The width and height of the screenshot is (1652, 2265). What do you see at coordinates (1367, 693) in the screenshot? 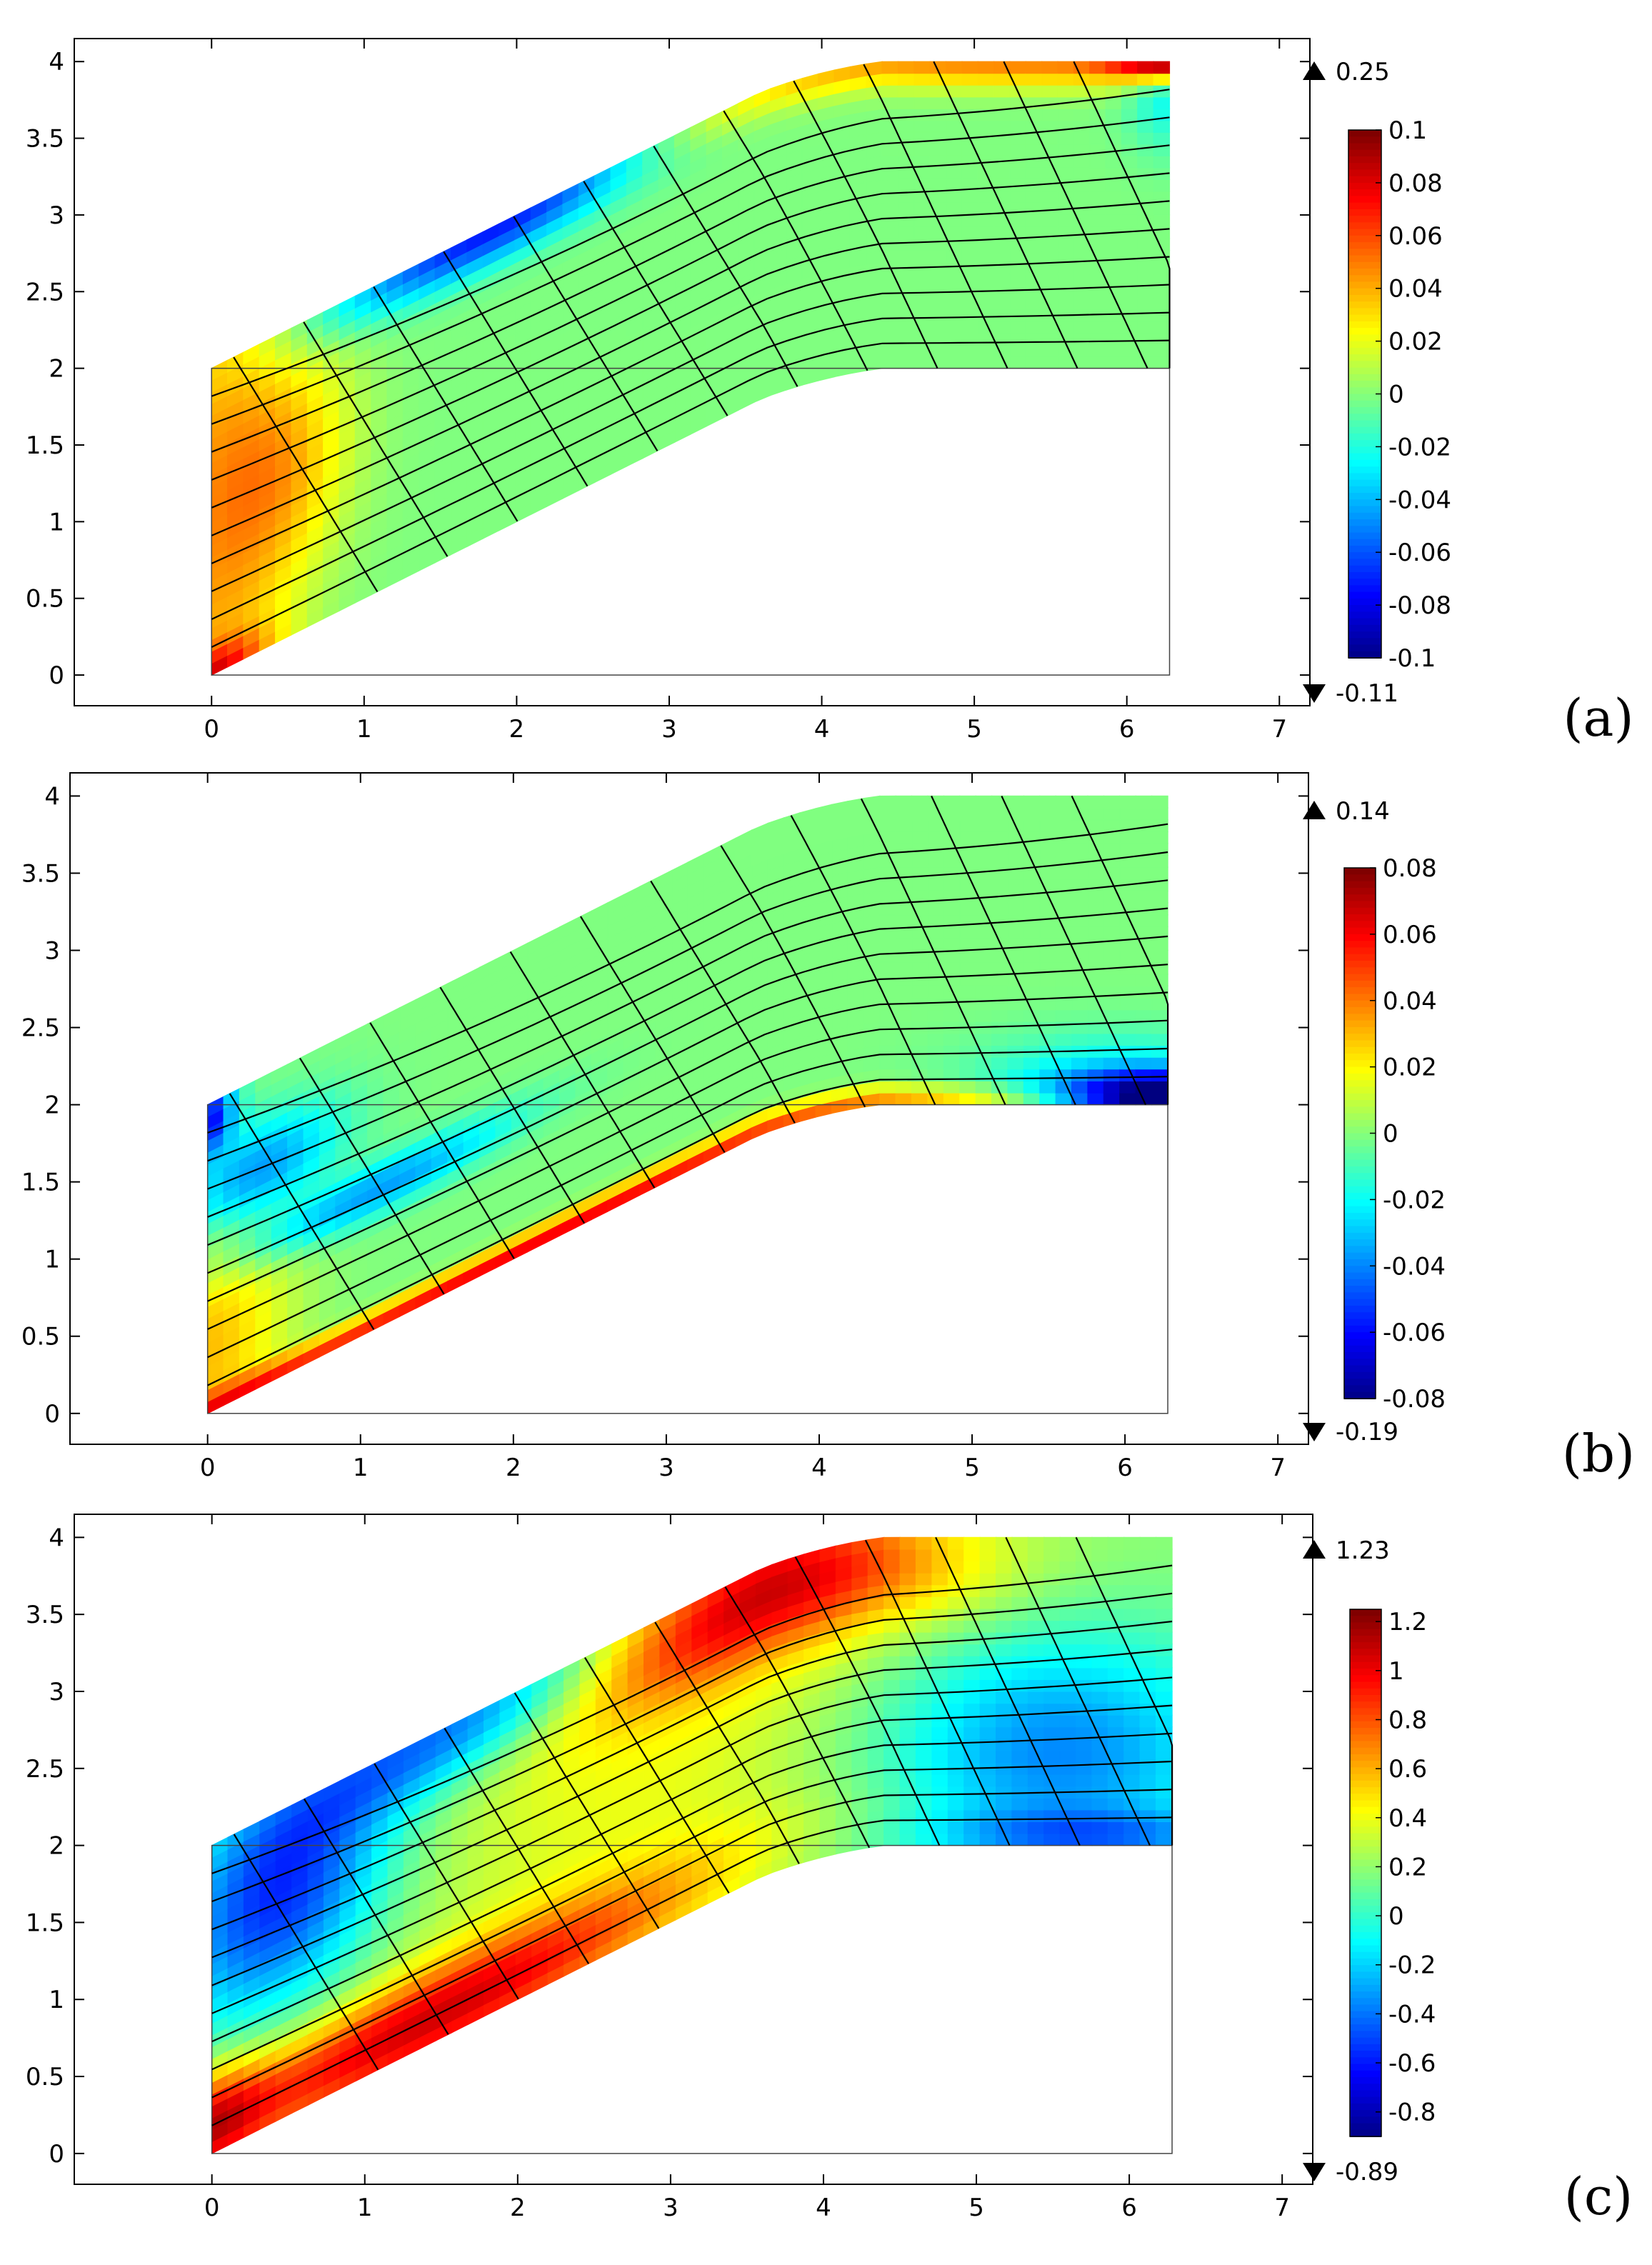
I see `min-marker-label: -0.11` at bounding box center [1367, 693].